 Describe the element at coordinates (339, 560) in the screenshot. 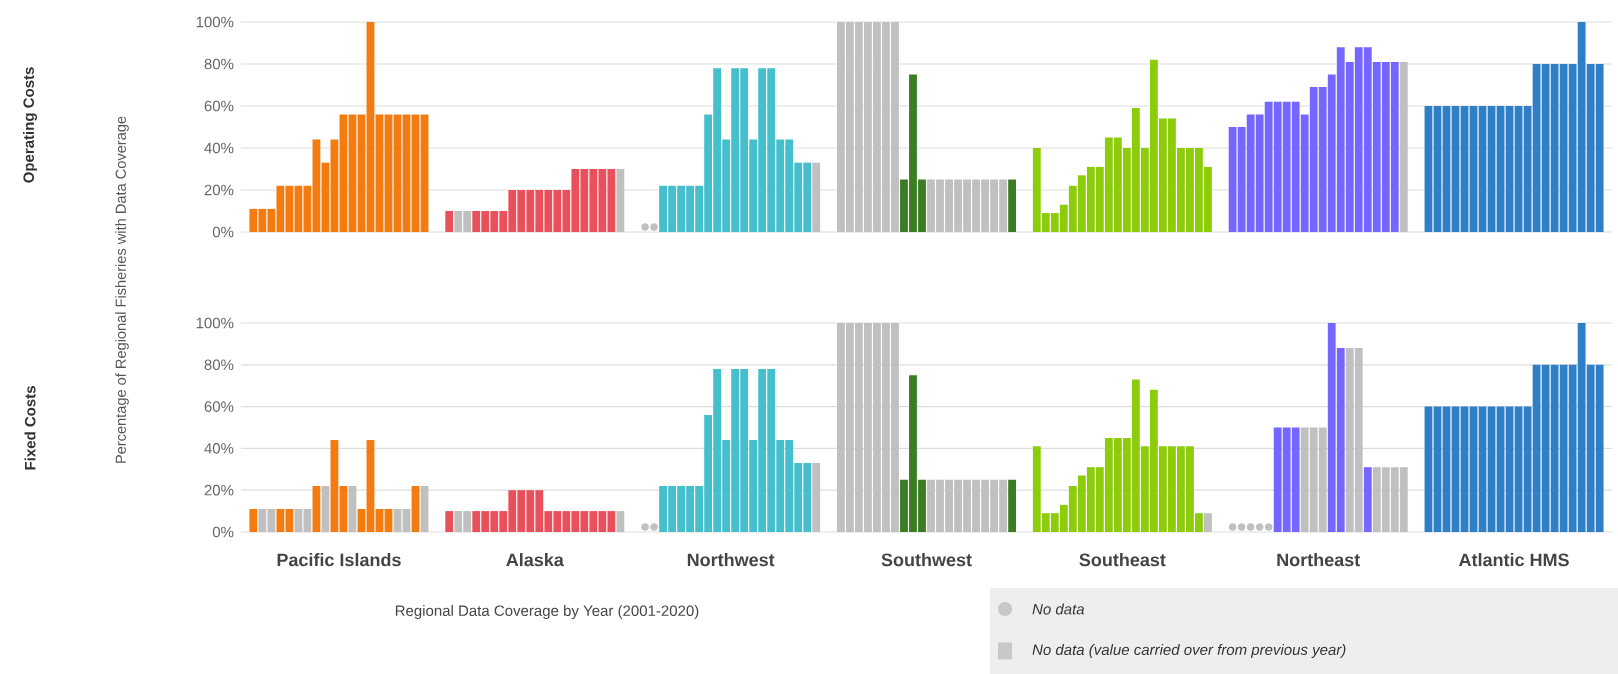

I see `x-tick-label: Pacific Islands` at that location.